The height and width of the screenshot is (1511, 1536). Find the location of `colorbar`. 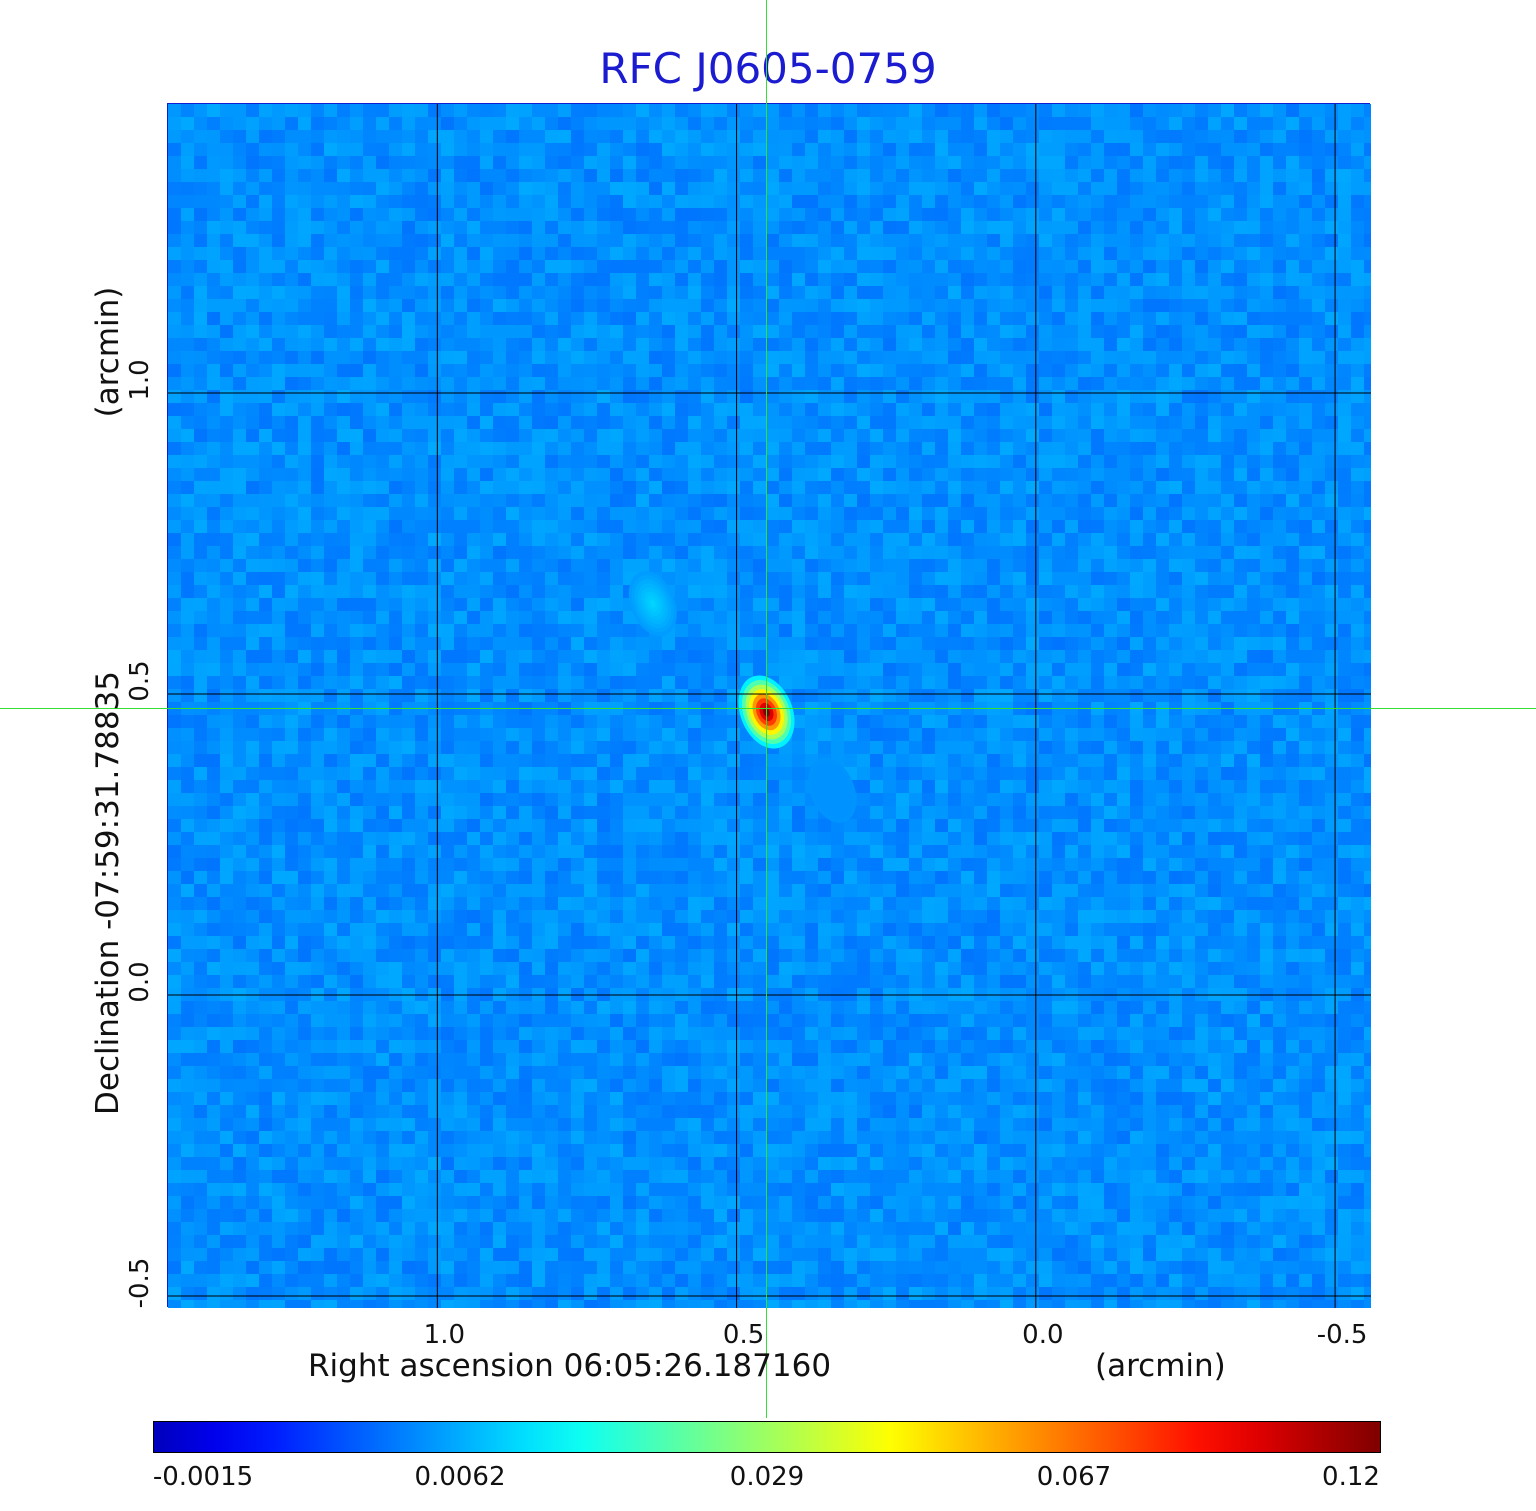

colorbar is located at coordinates (767, 1437).